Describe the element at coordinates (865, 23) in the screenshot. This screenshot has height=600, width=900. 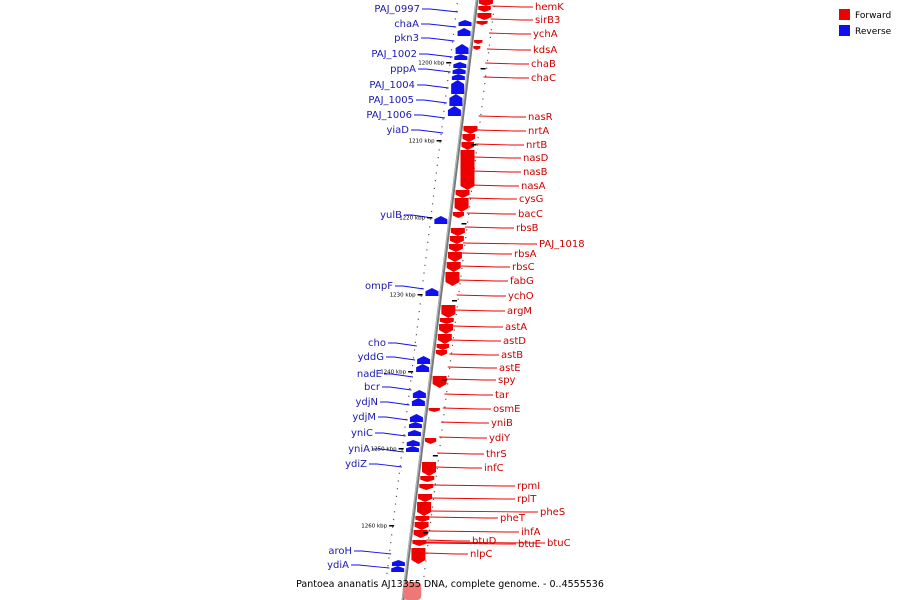
I see `legend: Forward Reverse` at that location.